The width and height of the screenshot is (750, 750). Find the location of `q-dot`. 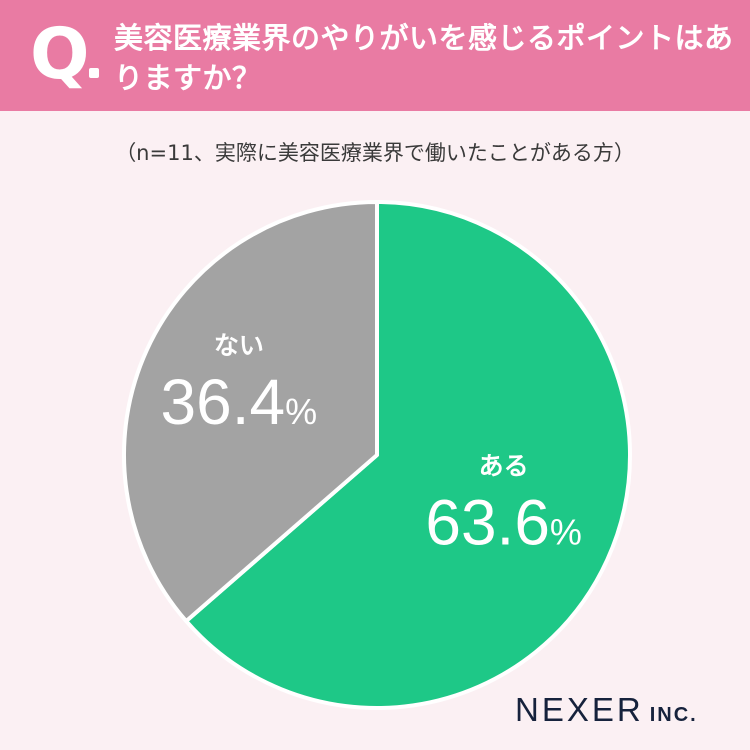

q-dot is located at coordinates (94, 73).